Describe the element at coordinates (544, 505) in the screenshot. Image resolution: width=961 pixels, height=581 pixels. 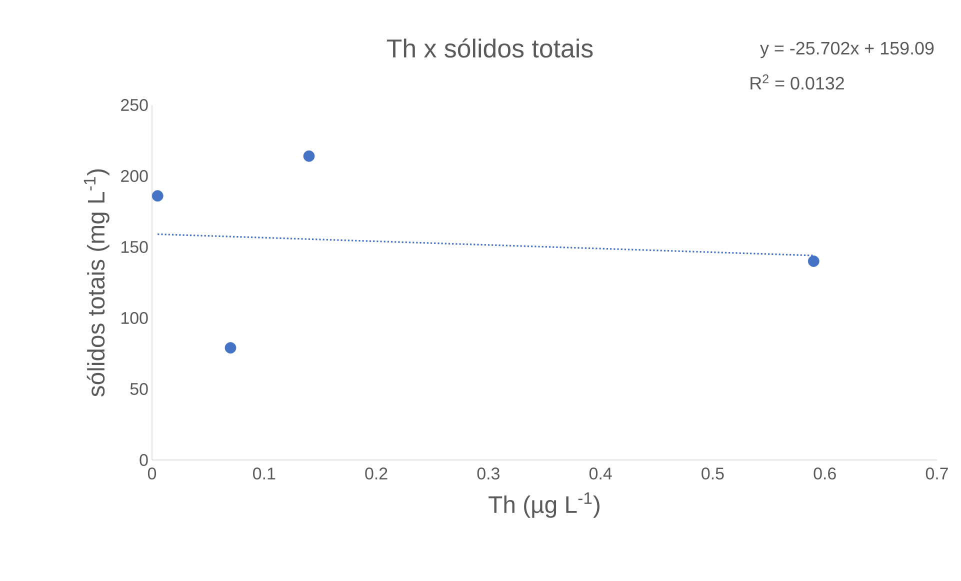
I see `x-axis-title: Th (µg L$^{-1}$)` at that location.